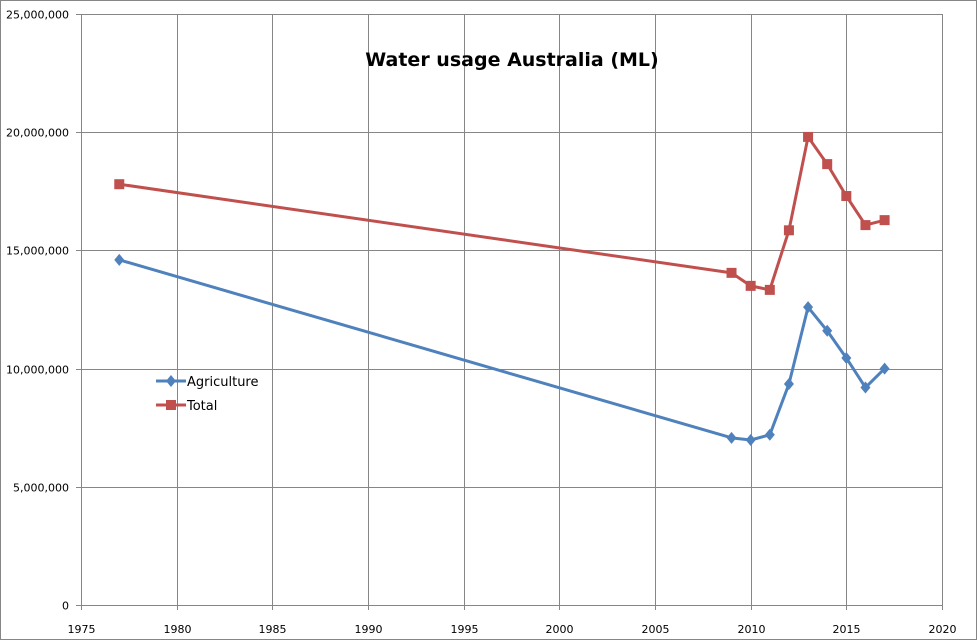 This screenshot has height=640, width=977. Describe the element at coordinates (37, 370) in the screenshot. I see `y-tick-label: 10,000,000` at that location.